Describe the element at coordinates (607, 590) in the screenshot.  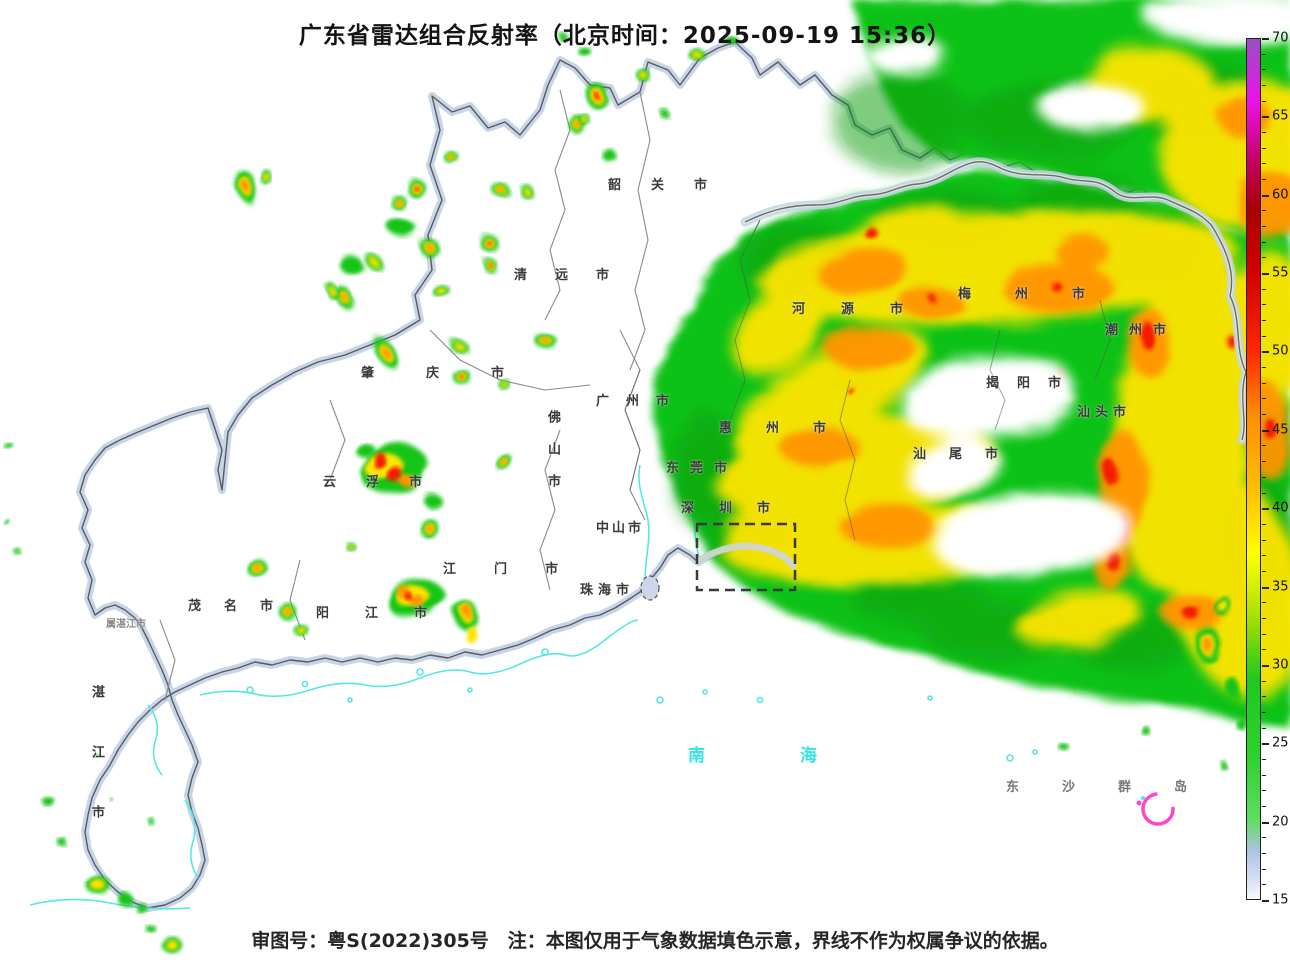
I see `city-label-zhuhai: 珠海市` at that location.